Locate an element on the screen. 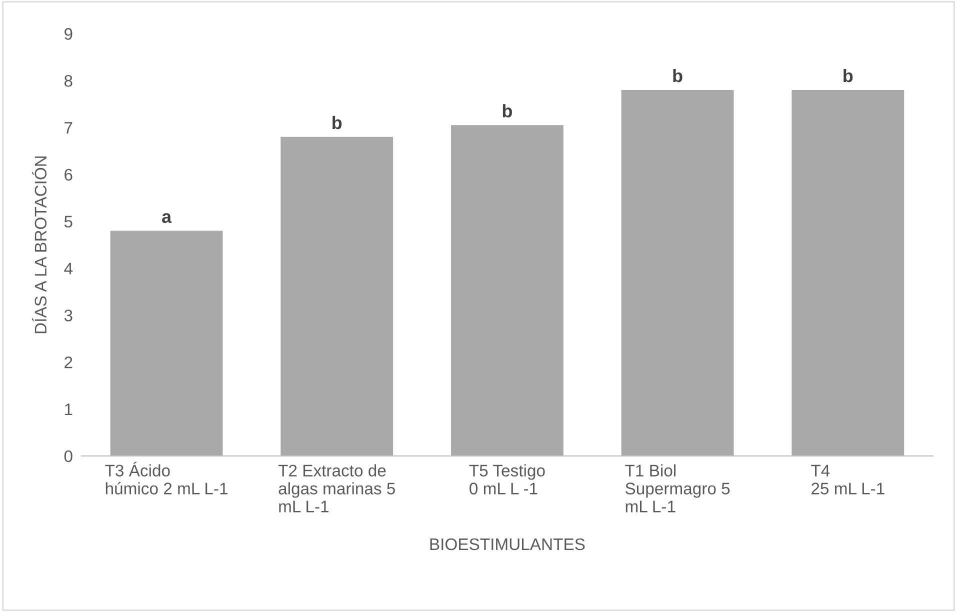 This screenshot has height=612, width=957. y-tick-label: 4 is located at coordinates (68, 268).